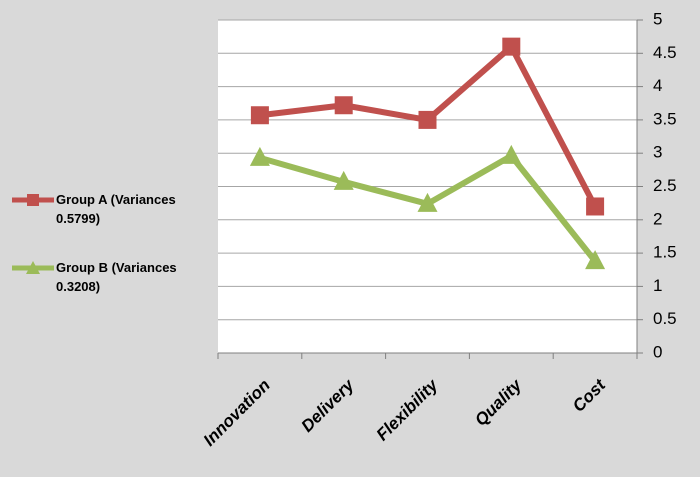 The width and height of the screenshot is (700, 477). What do you see at coordinates (657, 152) in the screenshot?
I see `y-tick-label: 3` at bounding box center [657, 152].